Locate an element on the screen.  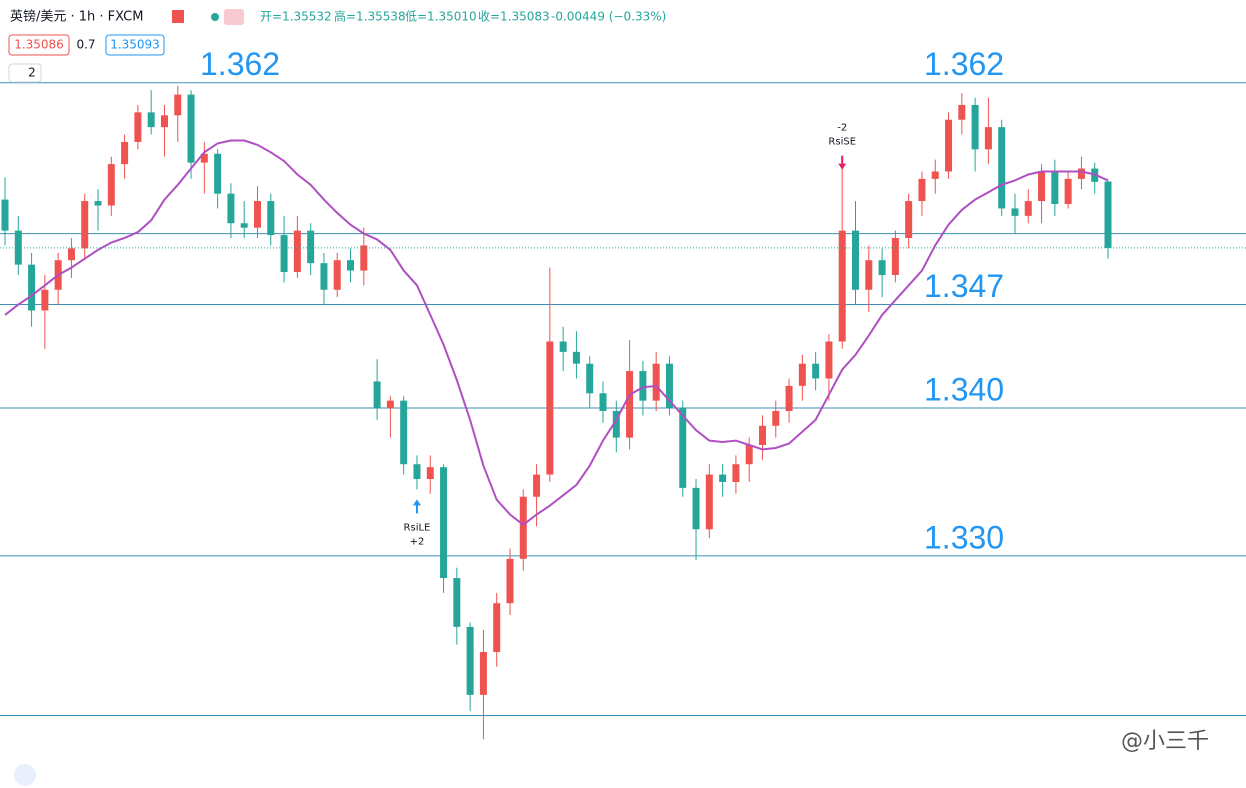
signal-quantity: -2 is located at coordinates (842, 128).